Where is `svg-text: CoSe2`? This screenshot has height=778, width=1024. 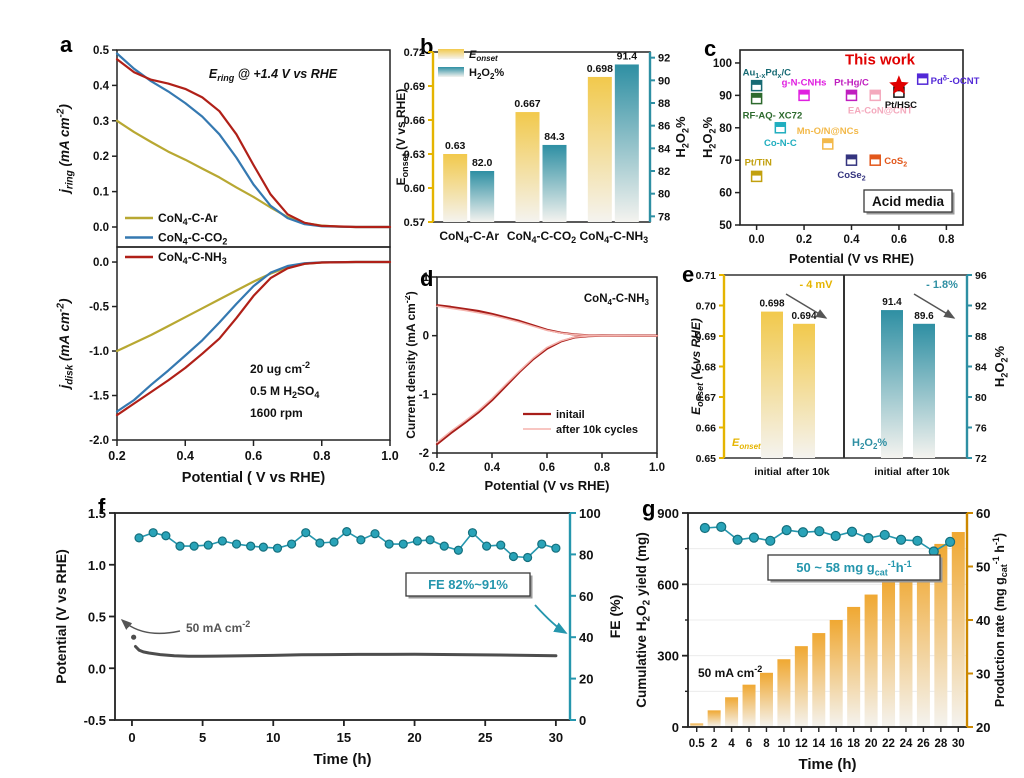
svg-text: CoSe2 is located at coordinates (851, 176).